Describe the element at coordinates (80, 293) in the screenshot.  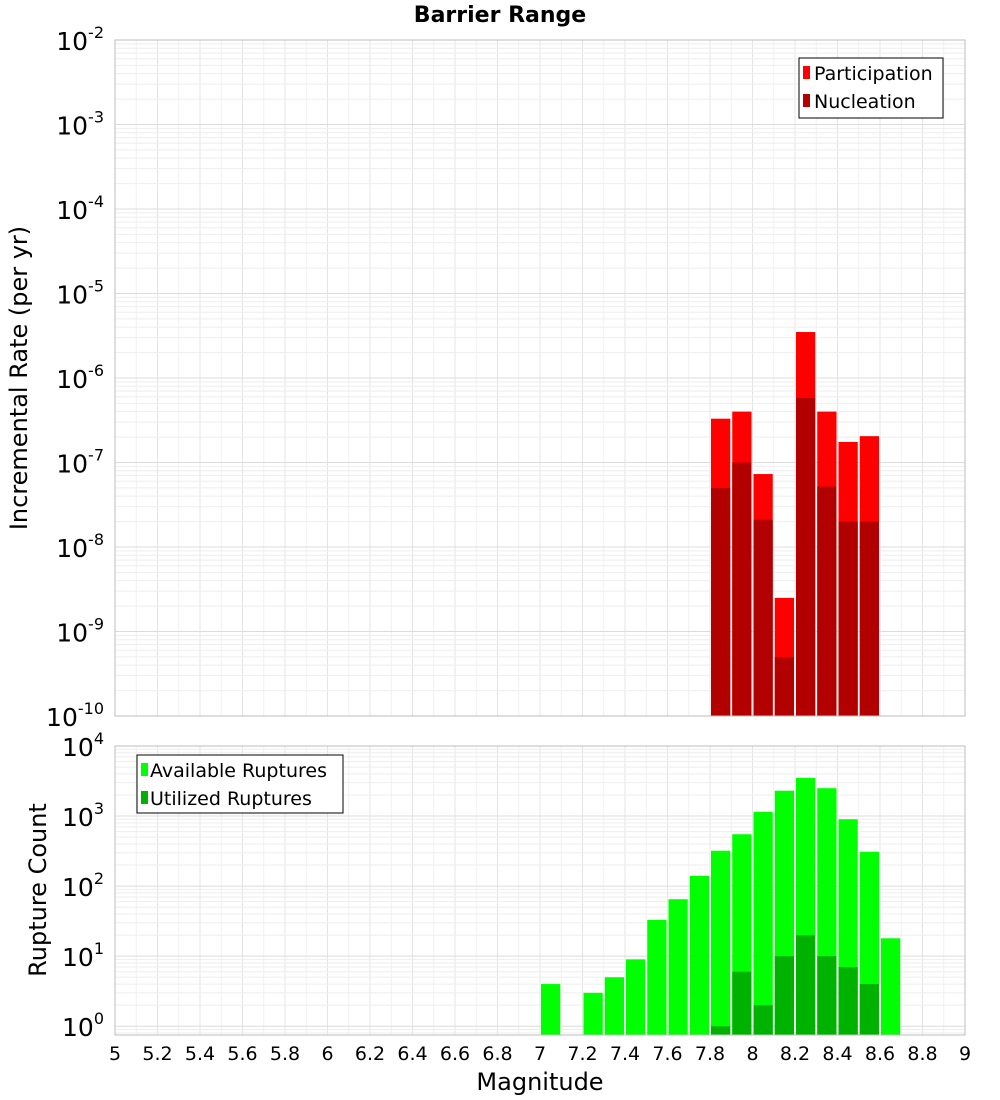
I see `y-tick-label: 10⁻⁵` at that location.